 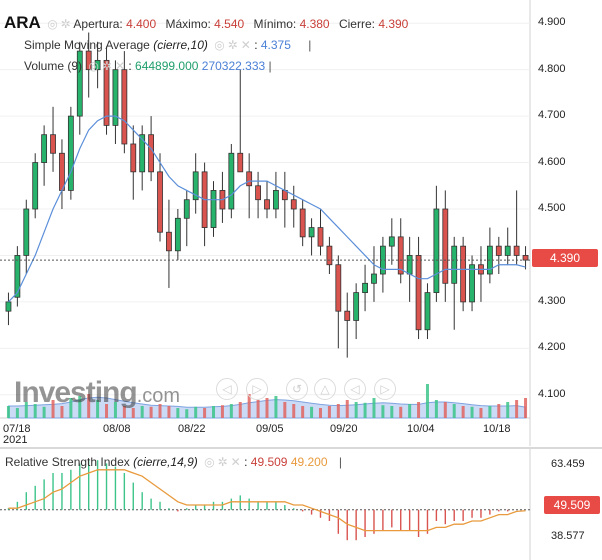 What do you see at coordinates (385, 389) in the screenshot?
I see `scroll-right-icon: ▷` at bounding box center [385, 389].